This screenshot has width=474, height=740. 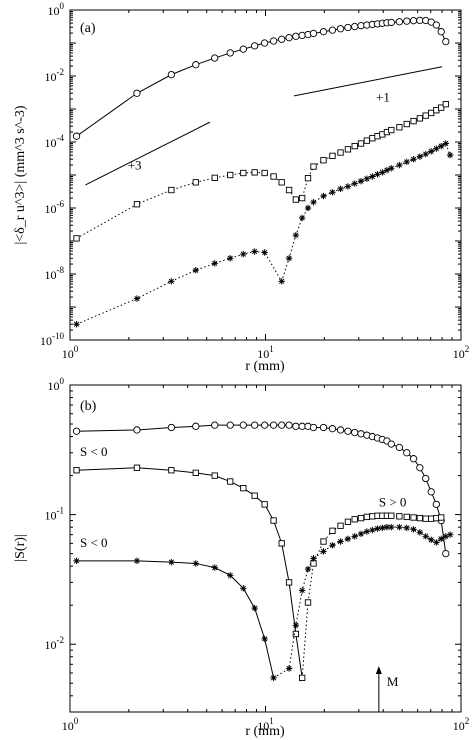 What do you see at coordinates (362, 602) in the screenshot?
I see `series-line-dotted` at bounding box center [362, 602].